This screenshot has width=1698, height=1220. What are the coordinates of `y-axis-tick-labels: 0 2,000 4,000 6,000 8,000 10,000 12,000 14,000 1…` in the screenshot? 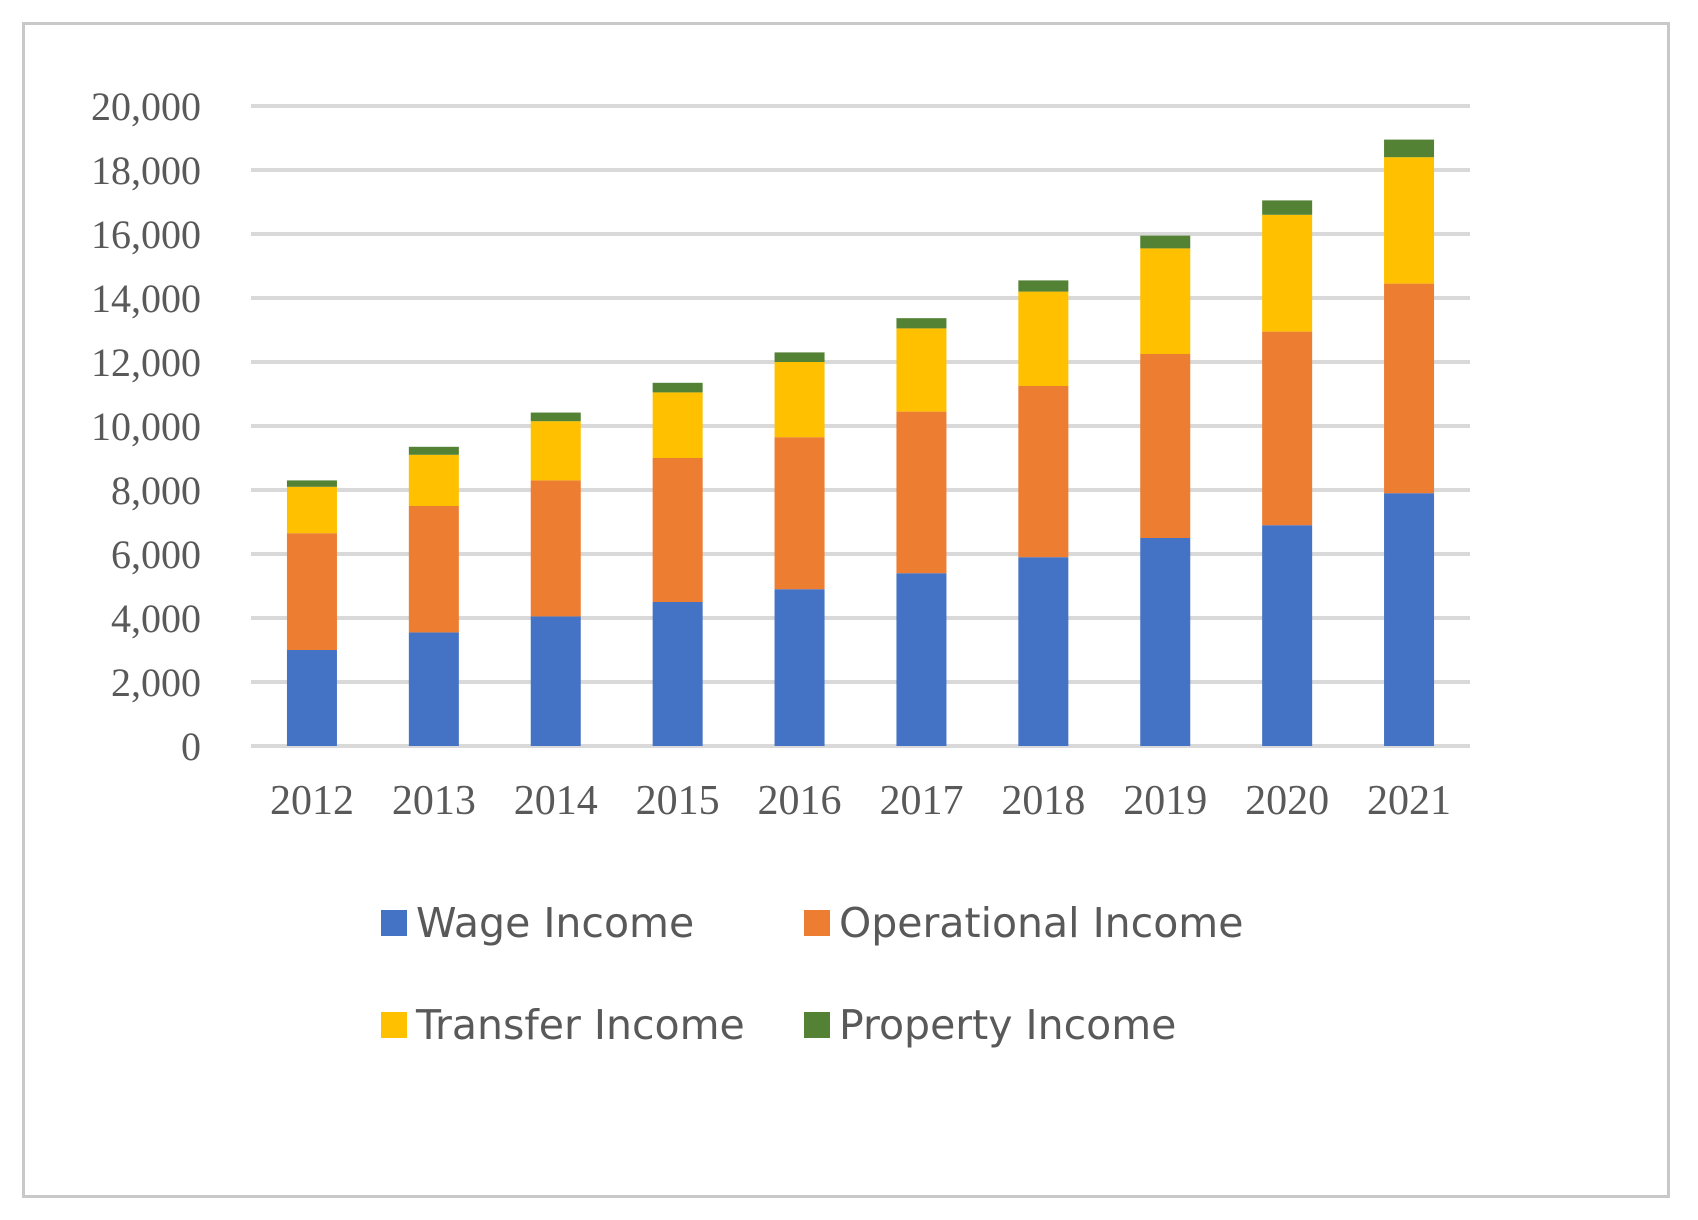 It's located at (146, 426).